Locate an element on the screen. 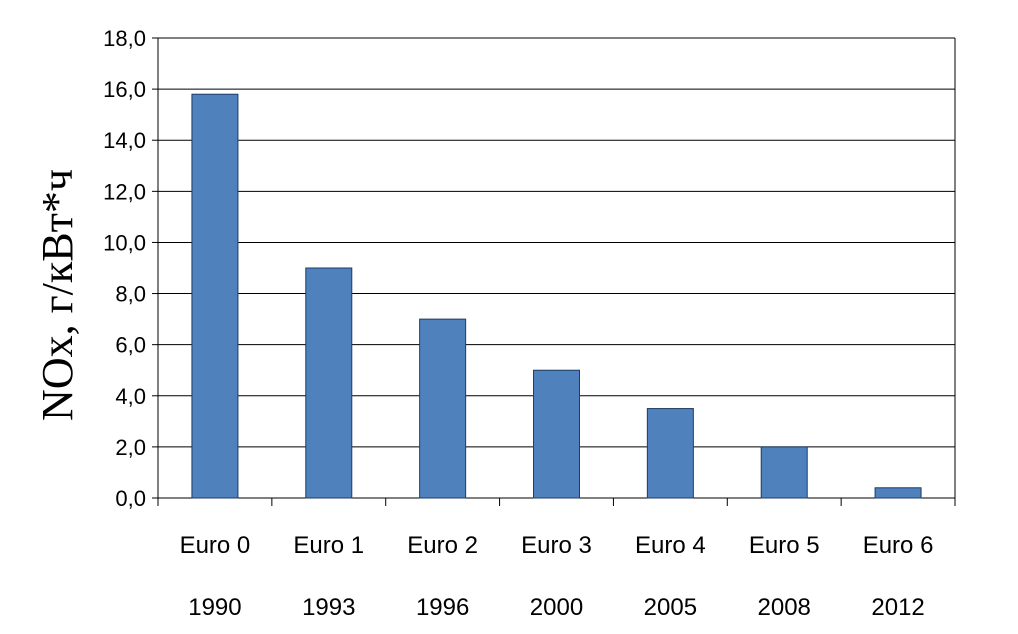 The height and width of the screenshot is (634, 1018). year-label: 1996 is located at coordinates (442, 607).